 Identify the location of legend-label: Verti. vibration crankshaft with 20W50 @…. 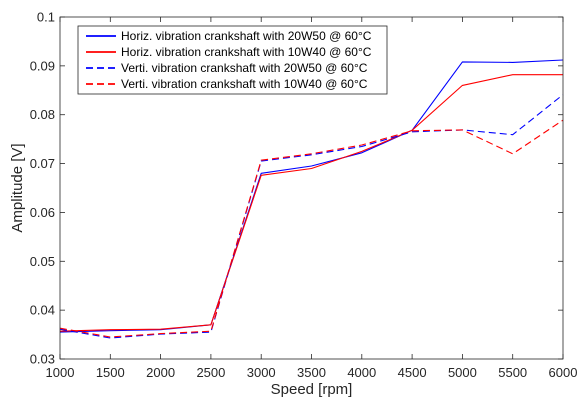
(244, 68).